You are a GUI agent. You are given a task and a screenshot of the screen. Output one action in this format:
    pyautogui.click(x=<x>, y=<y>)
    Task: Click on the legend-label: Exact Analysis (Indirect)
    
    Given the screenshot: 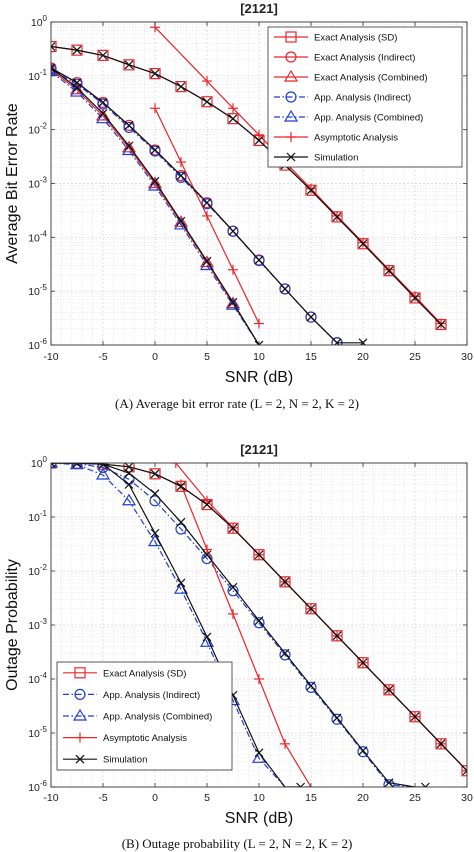 What is the action you would take?
    pyautogui.click(x=364, y=58)
    